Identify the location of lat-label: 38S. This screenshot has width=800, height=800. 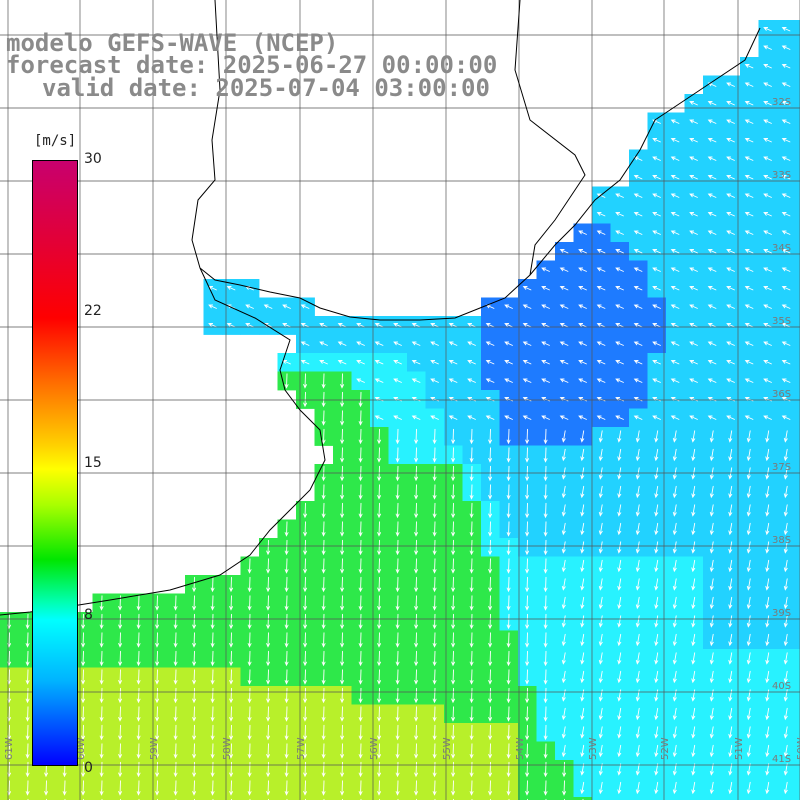
(781, 540).